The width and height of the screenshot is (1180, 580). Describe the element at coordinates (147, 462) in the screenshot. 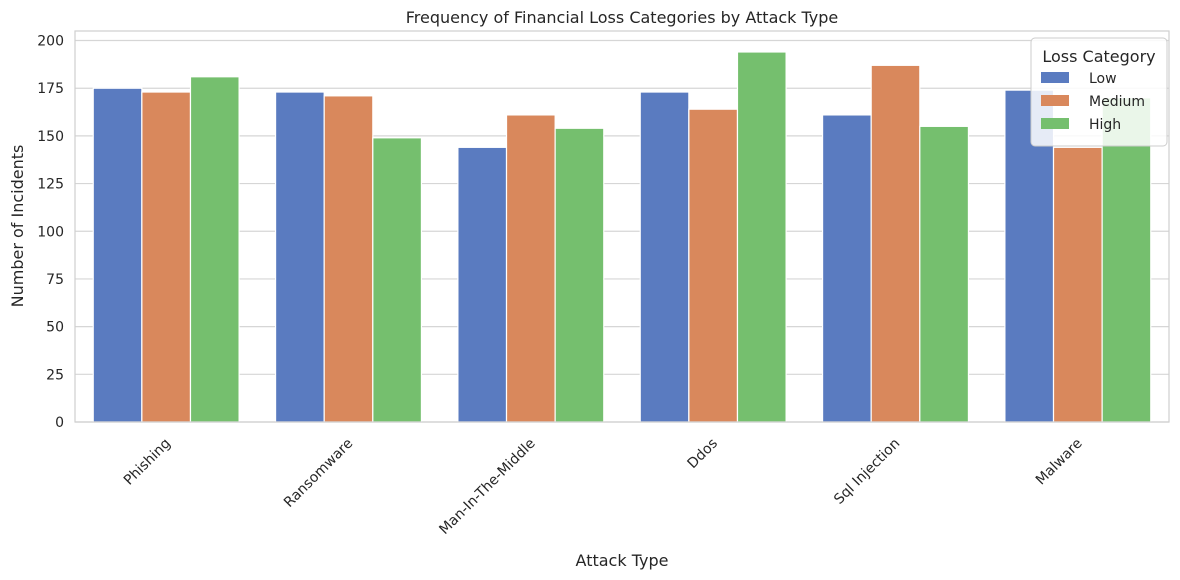

I see `x-tick-label: Phishing` at that location.